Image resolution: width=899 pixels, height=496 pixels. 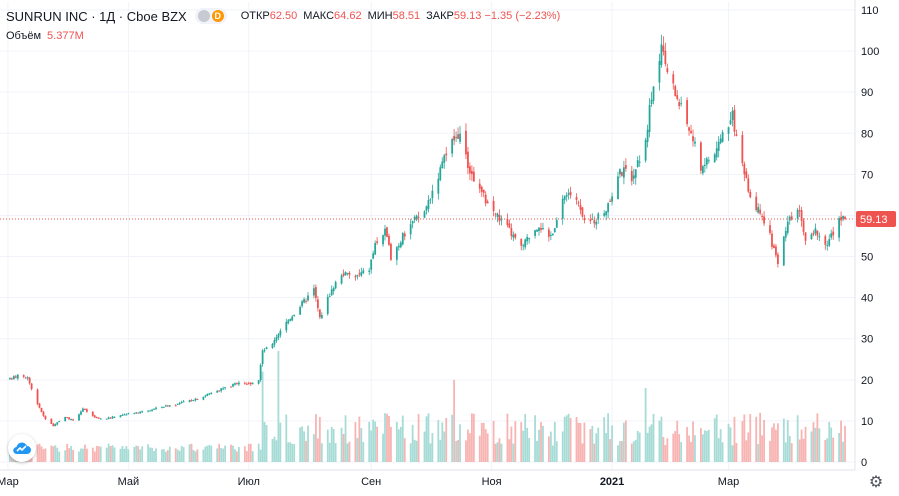 What do you see at coordinates (129, 482) in the screenshot?
I see `x-tick-label: Май` at bounding box center [129, 482].